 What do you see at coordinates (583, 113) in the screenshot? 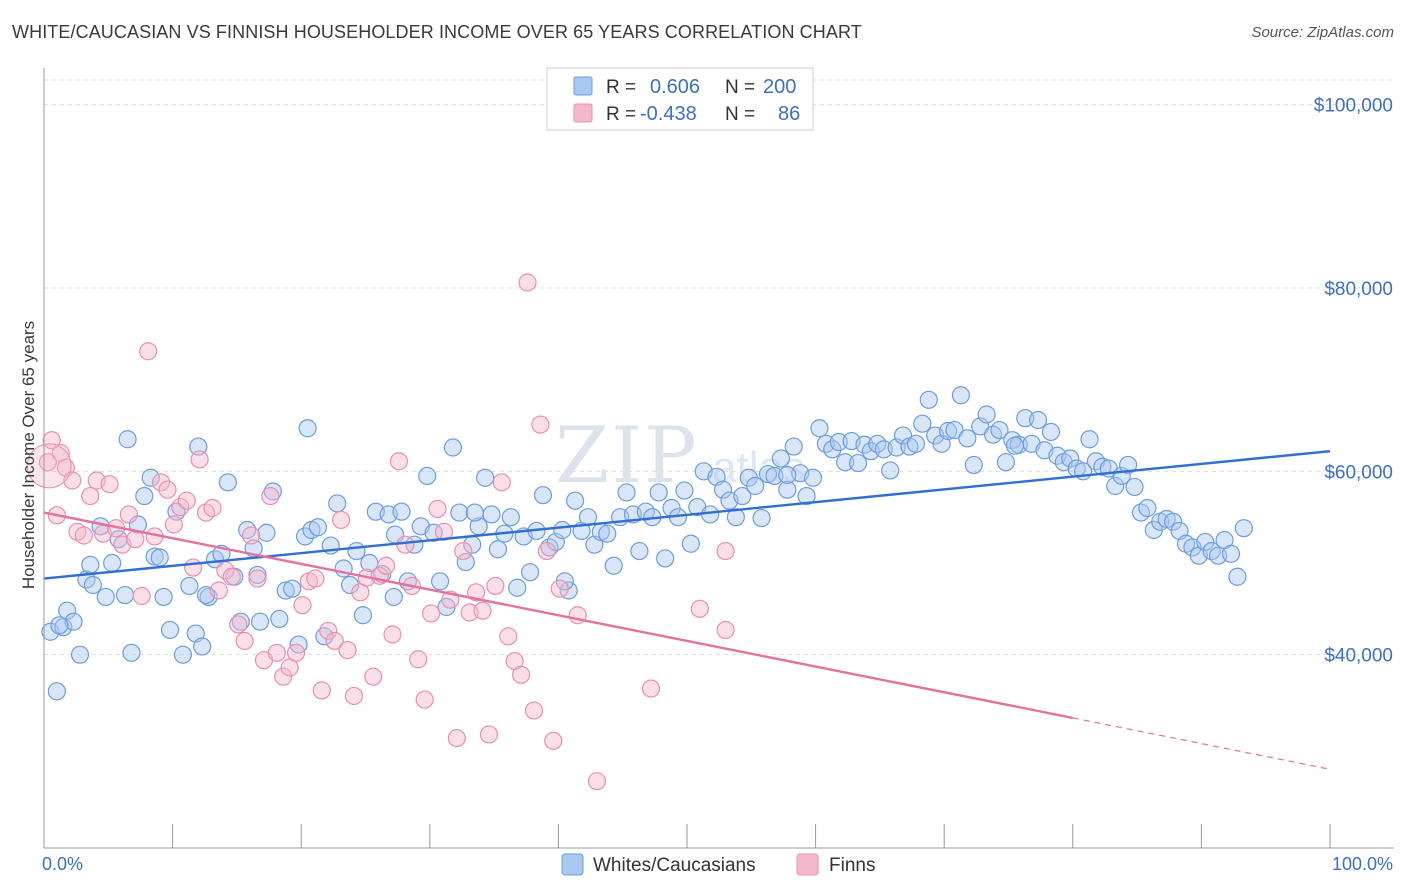
I see `legend-swatch-pink` at bounding box center [583, 113].